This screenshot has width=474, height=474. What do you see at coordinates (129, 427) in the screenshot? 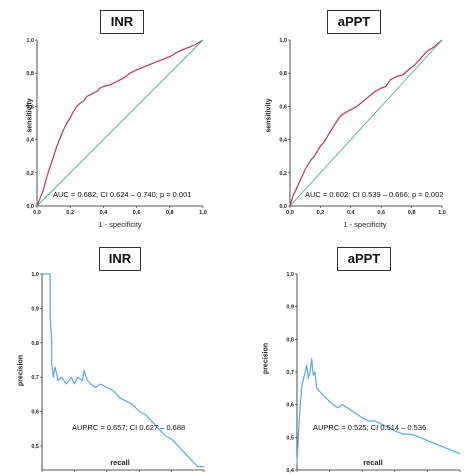
I see `chart-annotation: AUPRC = 0.657; CI 0.627 – 0.688` at bounding box center [129, 427].